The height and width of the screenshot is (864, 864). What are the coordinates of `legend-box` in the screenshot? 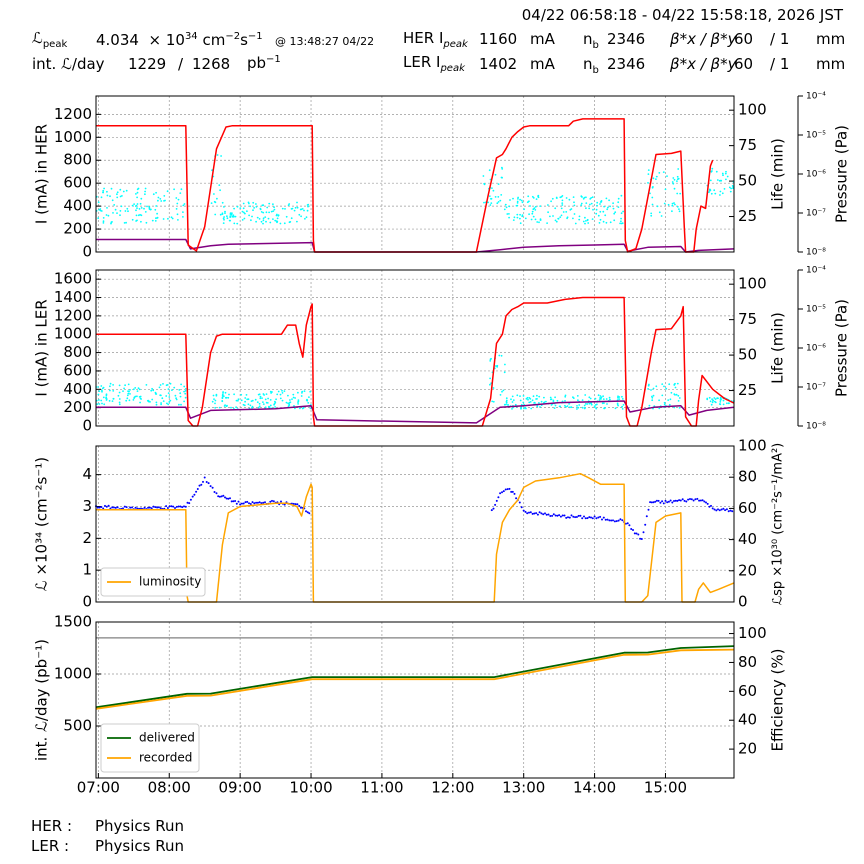 It's located at (150, 748).